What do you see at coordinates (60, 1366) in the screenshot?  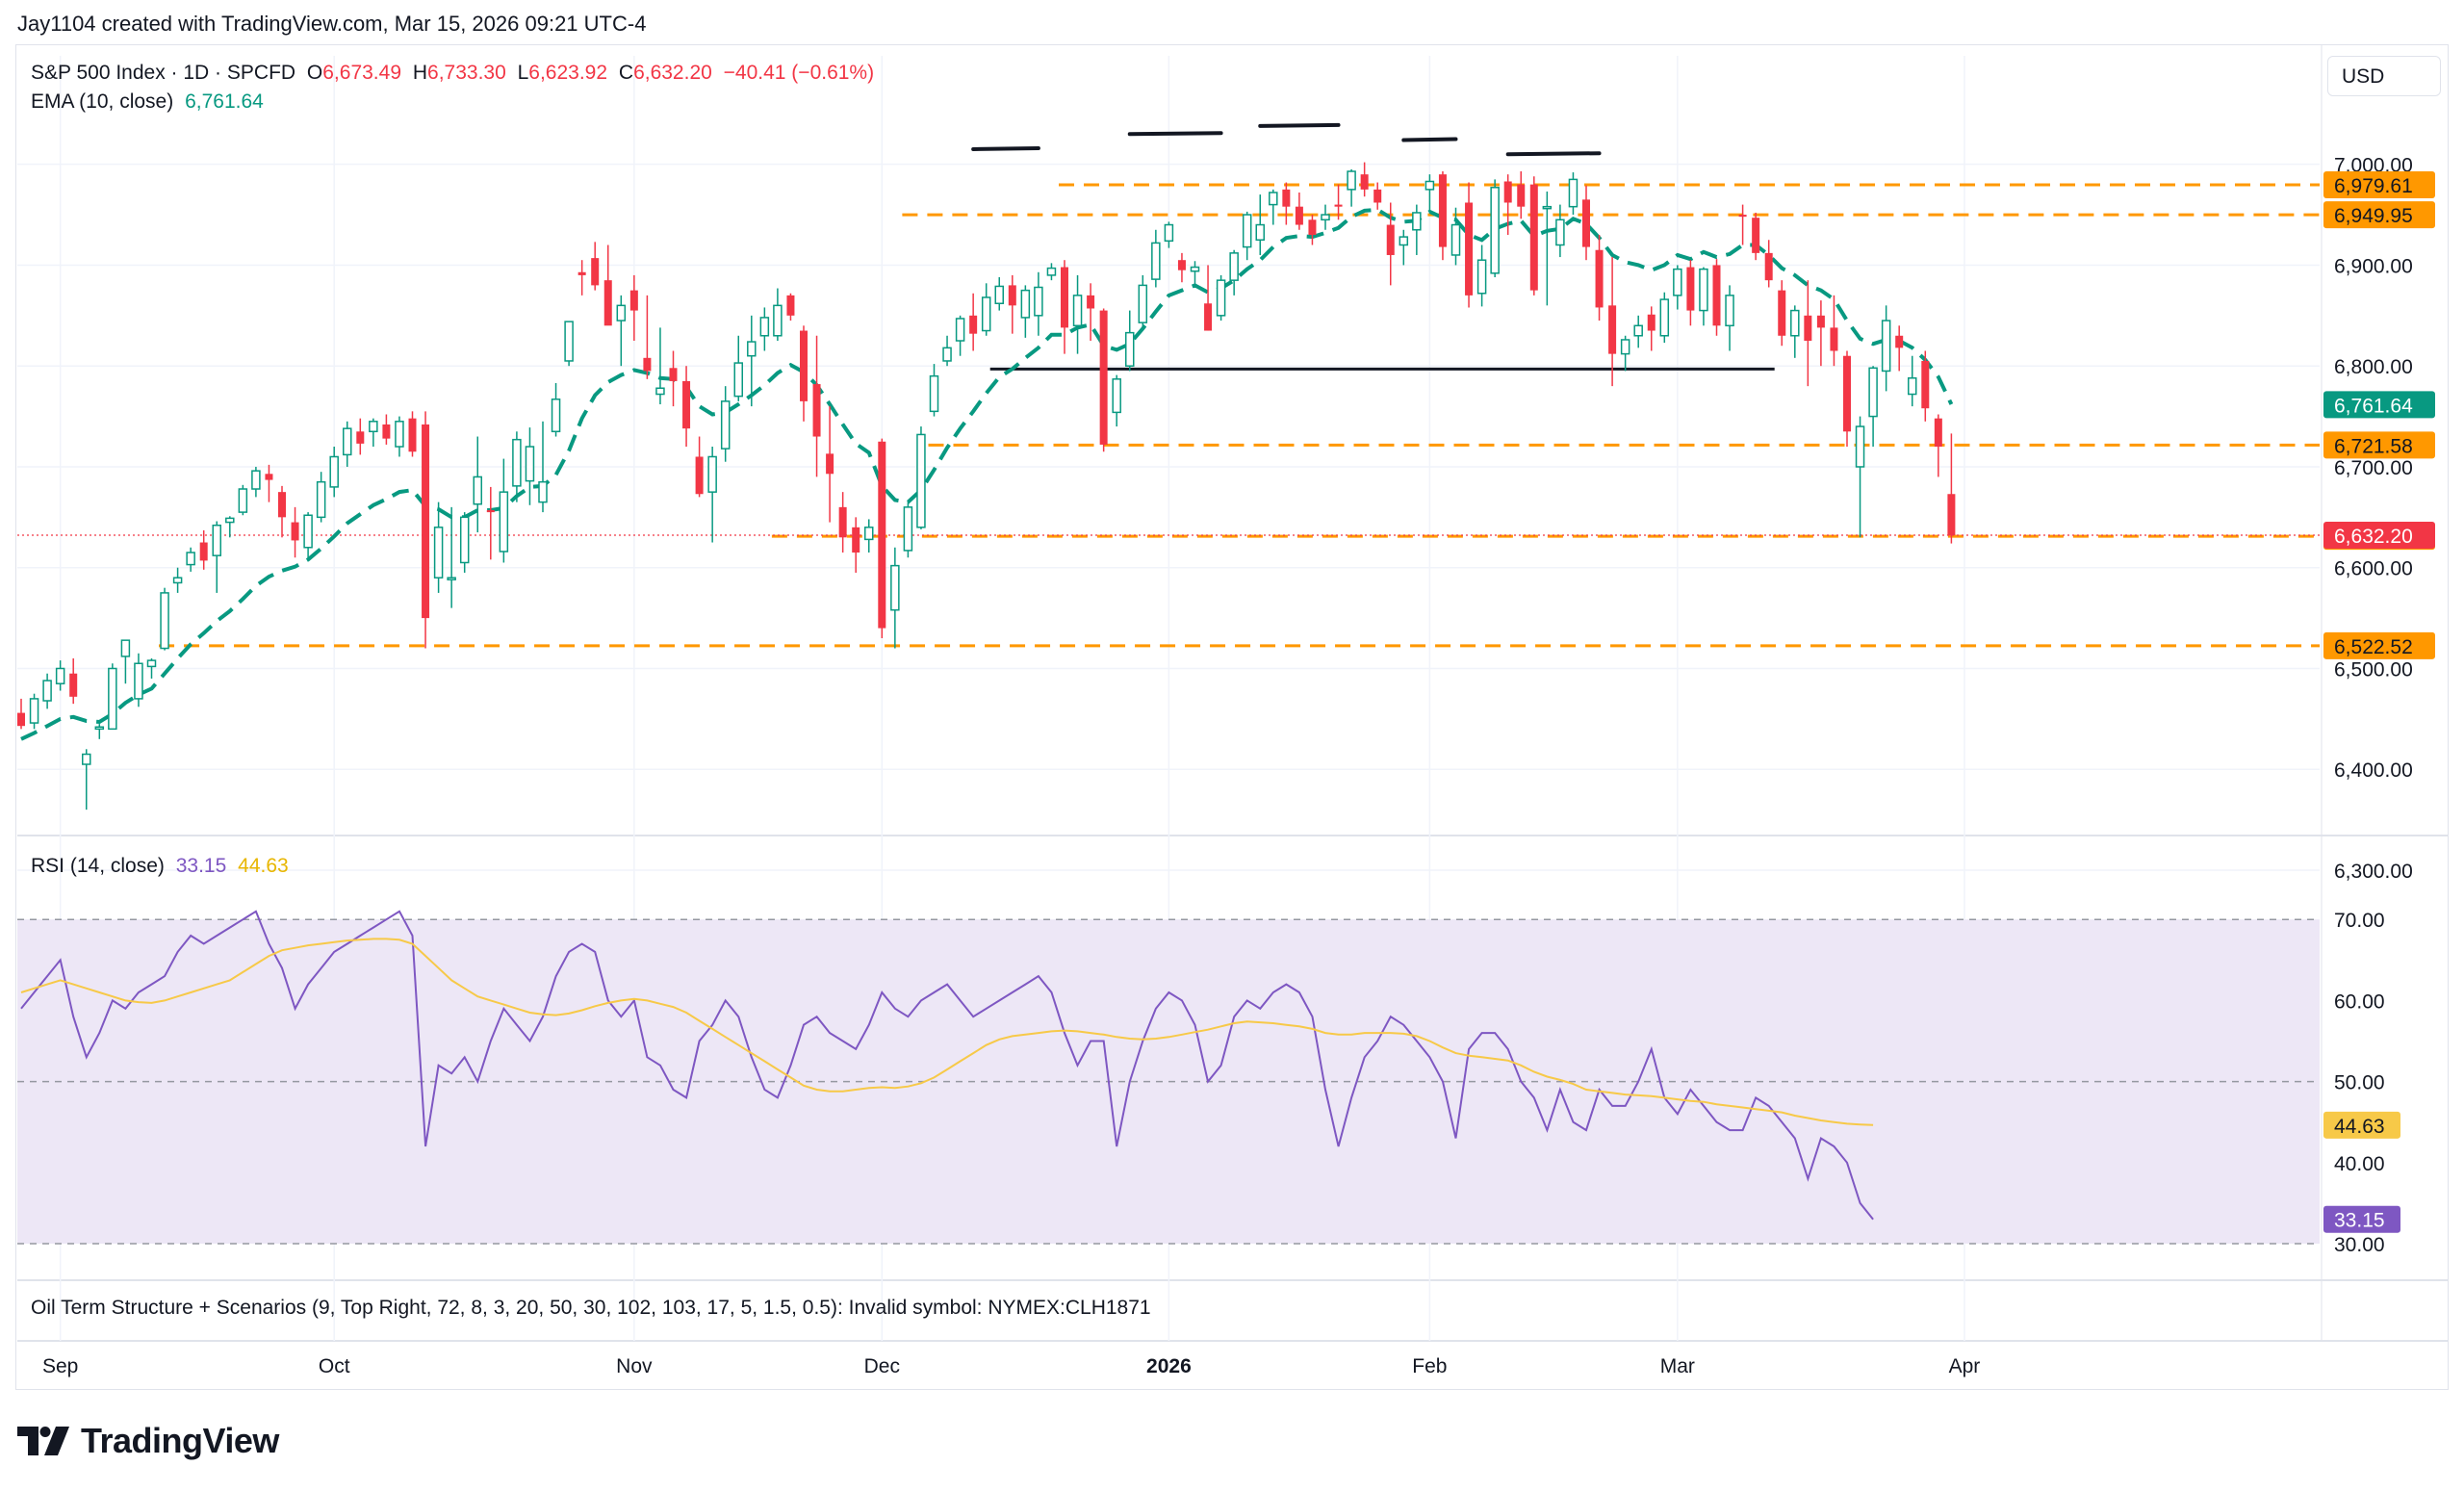 I see `x-tick-label: Sep` at bounding box center [60, 1366].